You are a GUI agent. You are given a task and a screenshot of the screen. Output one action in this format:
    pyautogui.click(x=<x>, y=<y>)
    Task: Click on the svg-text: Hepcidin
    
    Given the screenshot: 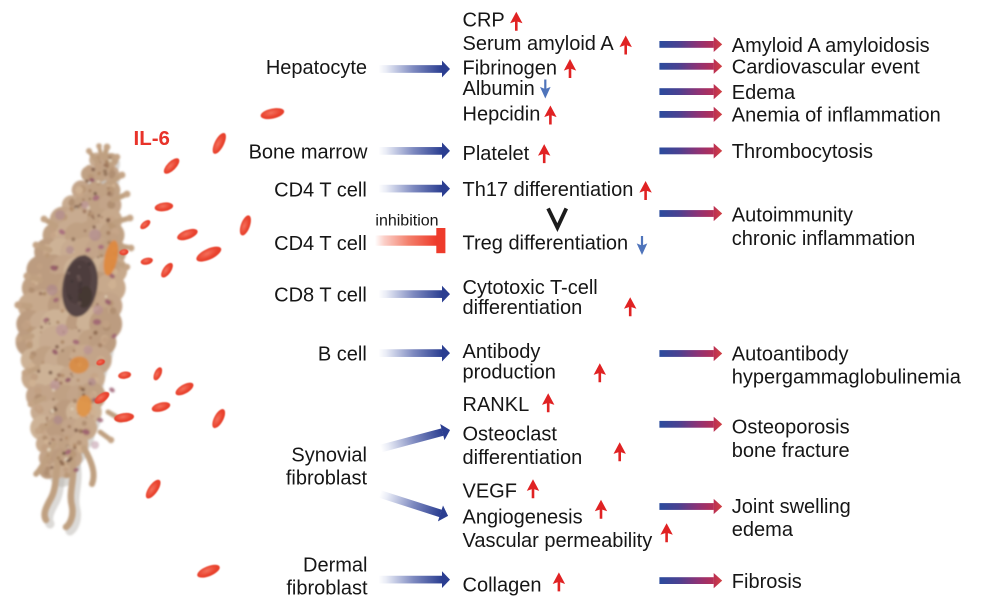 What is the action you would take?
    pyautogui.click(x=502, y=114)
    